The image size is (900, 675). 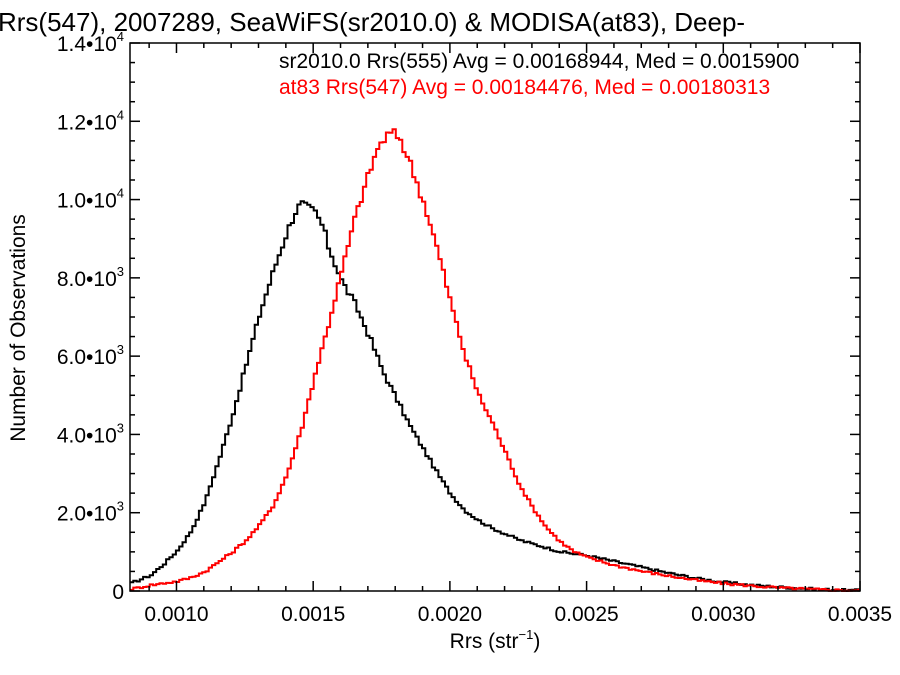 I want to click on y-tick-label: 4.0•103, so click(x=90, y=433).